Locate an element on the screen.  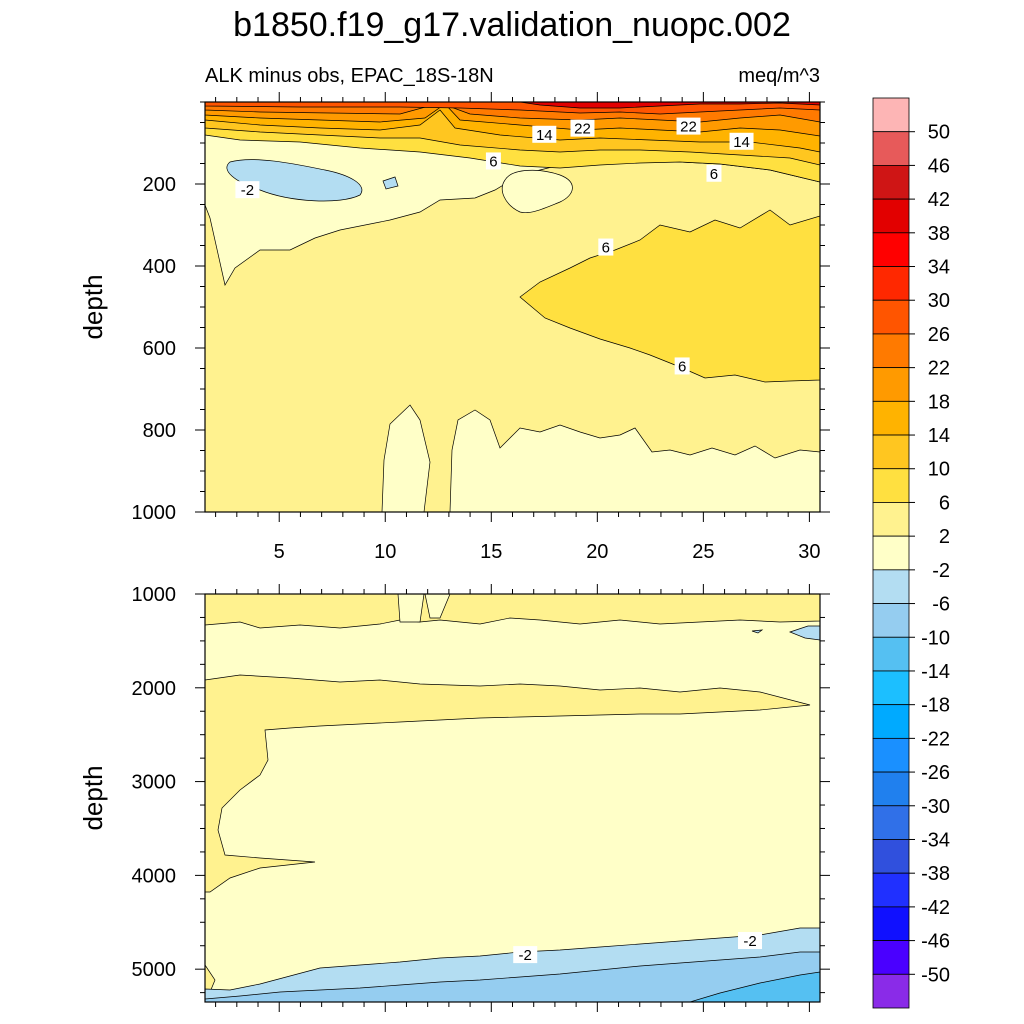
svg-text: 14 is located at coordinates (544, 135).